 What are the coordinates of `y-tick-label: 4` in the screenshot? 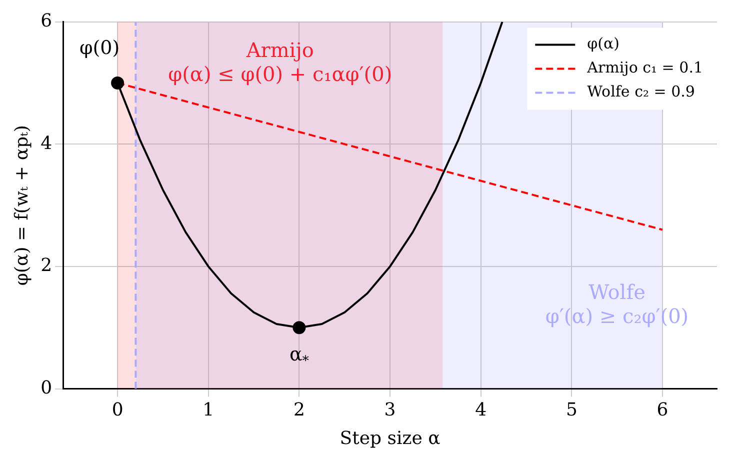 It's located at (46, 143).